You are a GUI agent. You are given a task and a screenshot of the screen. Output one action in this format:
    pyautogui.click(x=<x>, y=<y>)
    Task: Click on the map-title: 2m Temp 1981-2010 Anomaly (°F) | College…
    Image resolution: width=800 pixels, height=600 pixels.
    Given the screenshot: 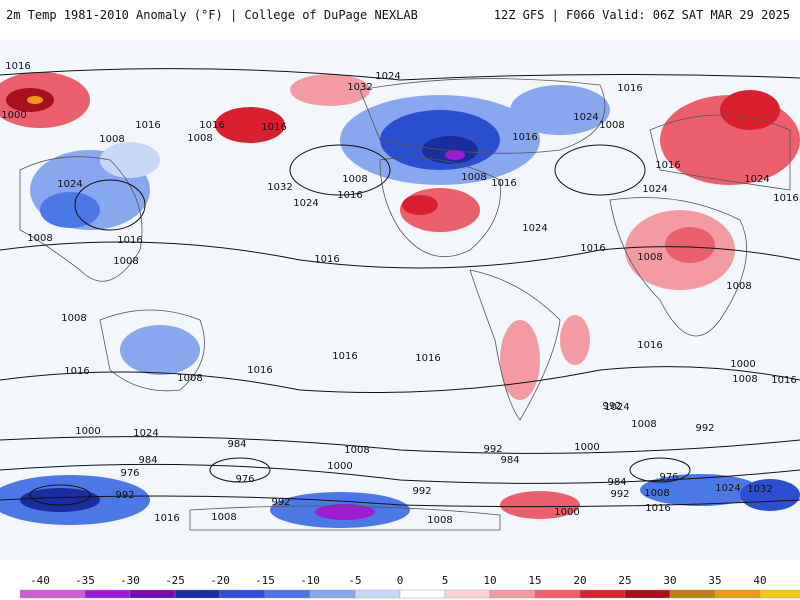 What is the action you would take?
    pyautogui.click(x=212, y=15)
    